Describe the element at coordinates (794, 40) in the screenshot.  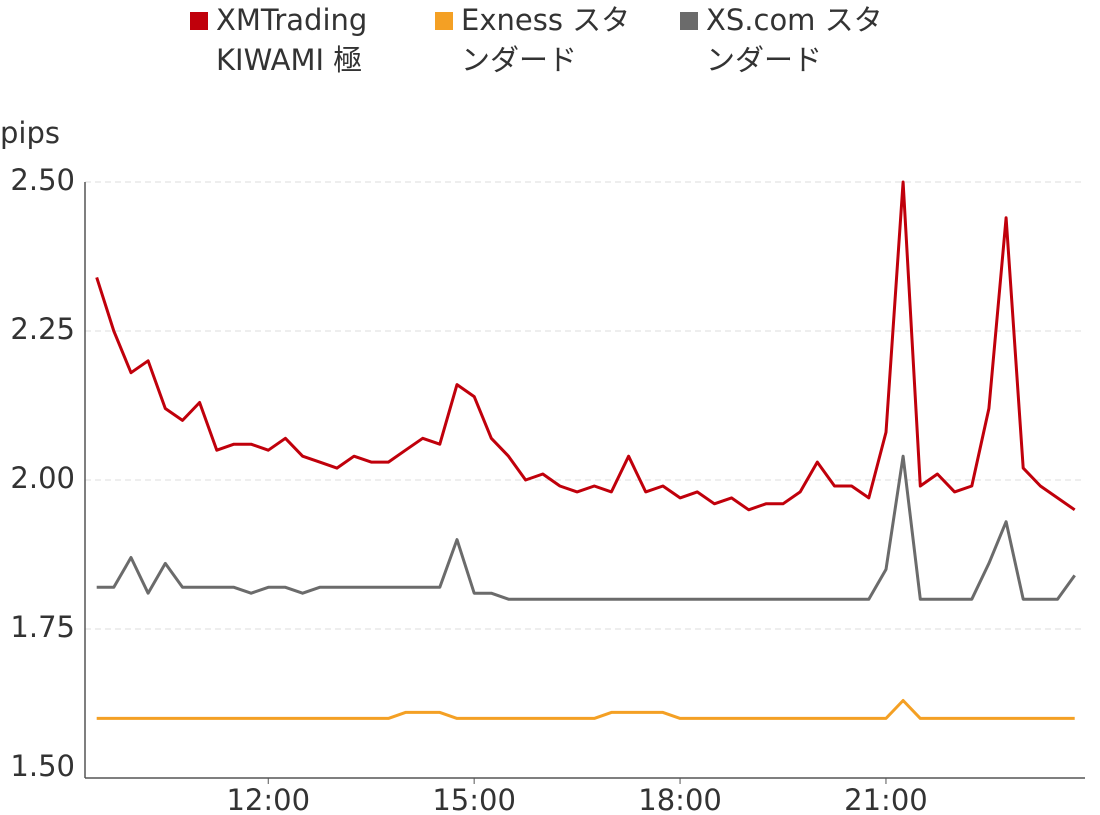
I see `legend-label: XS.com スタンダード` at that location.